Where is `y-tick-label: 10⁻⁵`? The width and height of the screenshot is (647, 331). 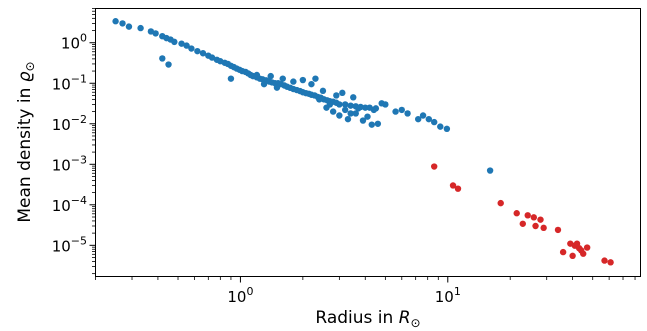
y-tick-label: 10⁻⁵ is located at coordinates (69, 244).